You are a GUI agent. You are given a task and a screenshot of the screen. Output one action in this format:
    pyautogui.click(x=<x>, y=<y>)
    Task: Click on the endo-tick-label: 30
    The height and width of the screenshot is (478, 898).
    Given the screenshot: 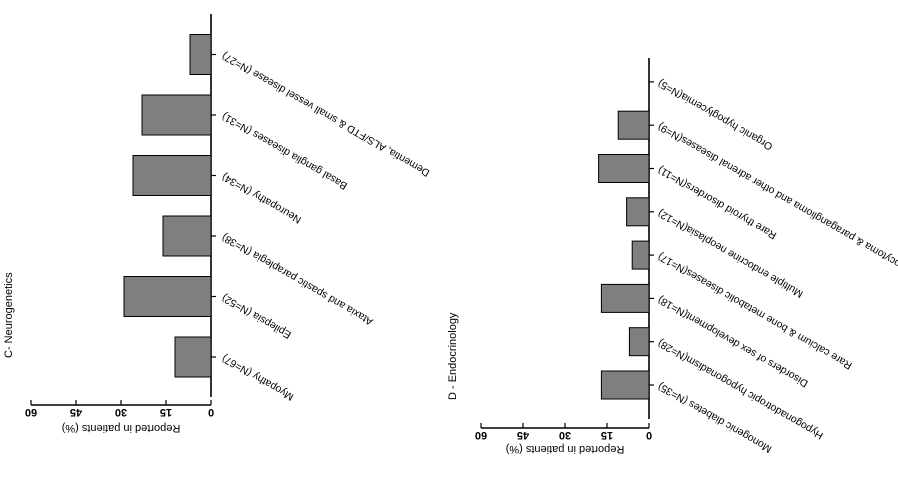 What is the action you would take?
    pyautogui.click(x=565, y=435)
    